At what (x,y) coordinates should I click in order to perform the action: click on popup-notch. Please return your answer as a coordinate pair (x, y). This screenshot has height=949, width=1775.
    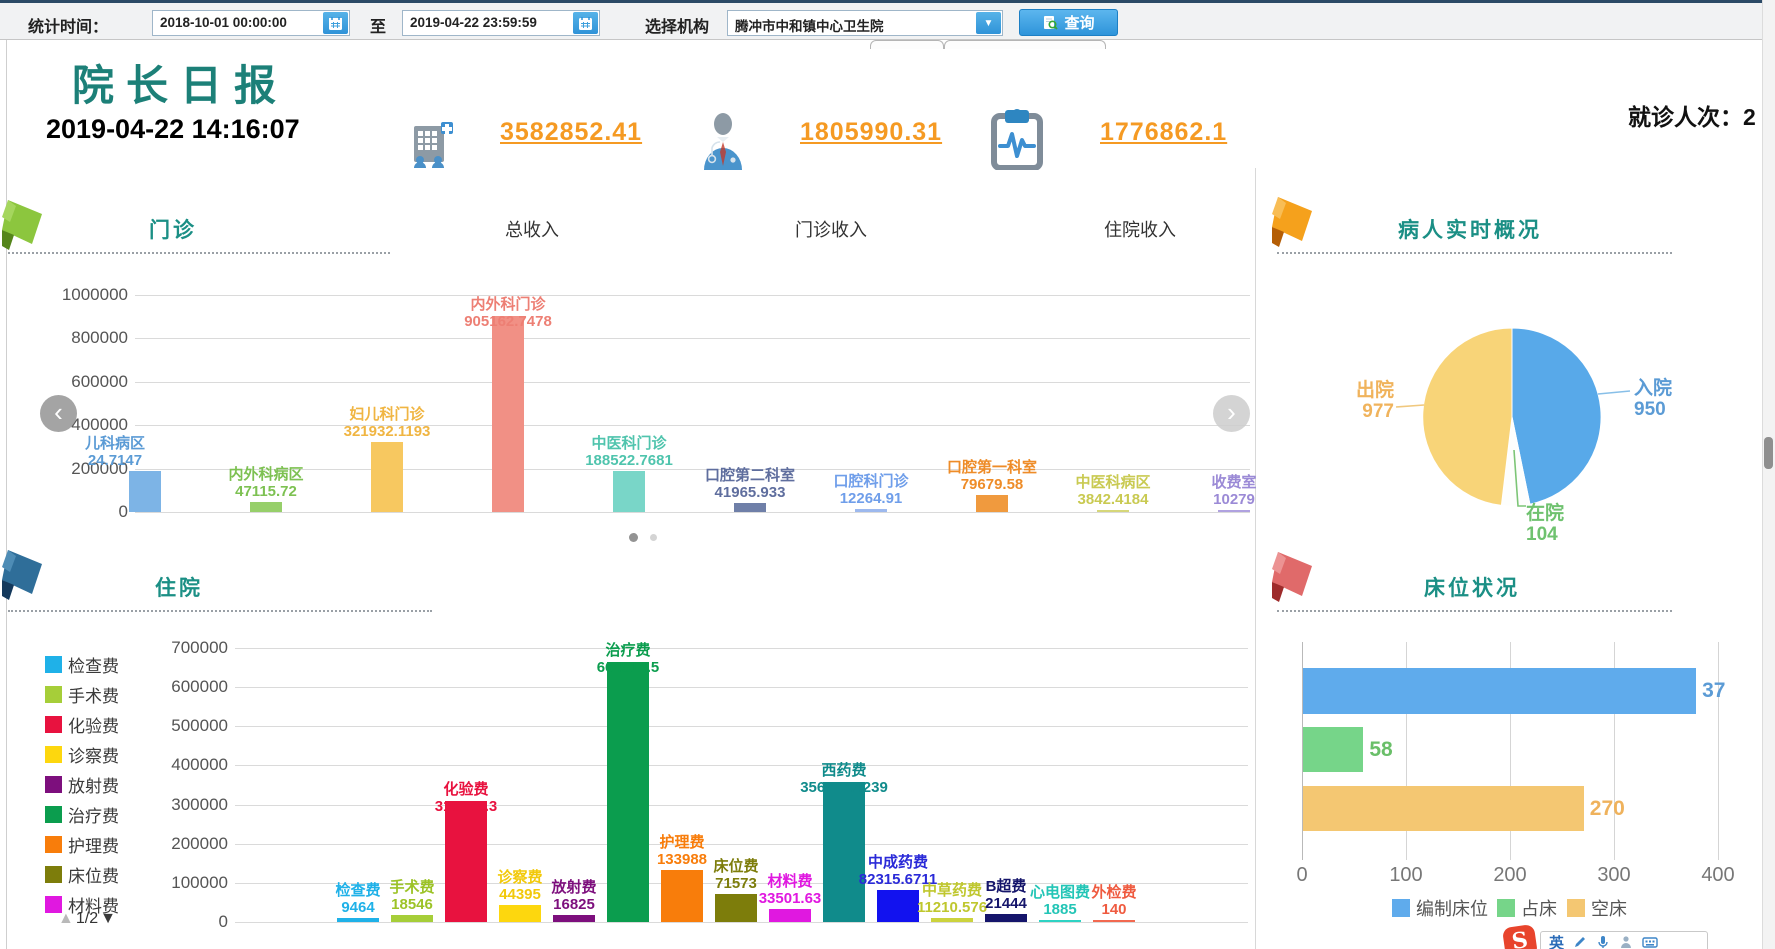
    Looking at the image, I should click on (1025, 44).